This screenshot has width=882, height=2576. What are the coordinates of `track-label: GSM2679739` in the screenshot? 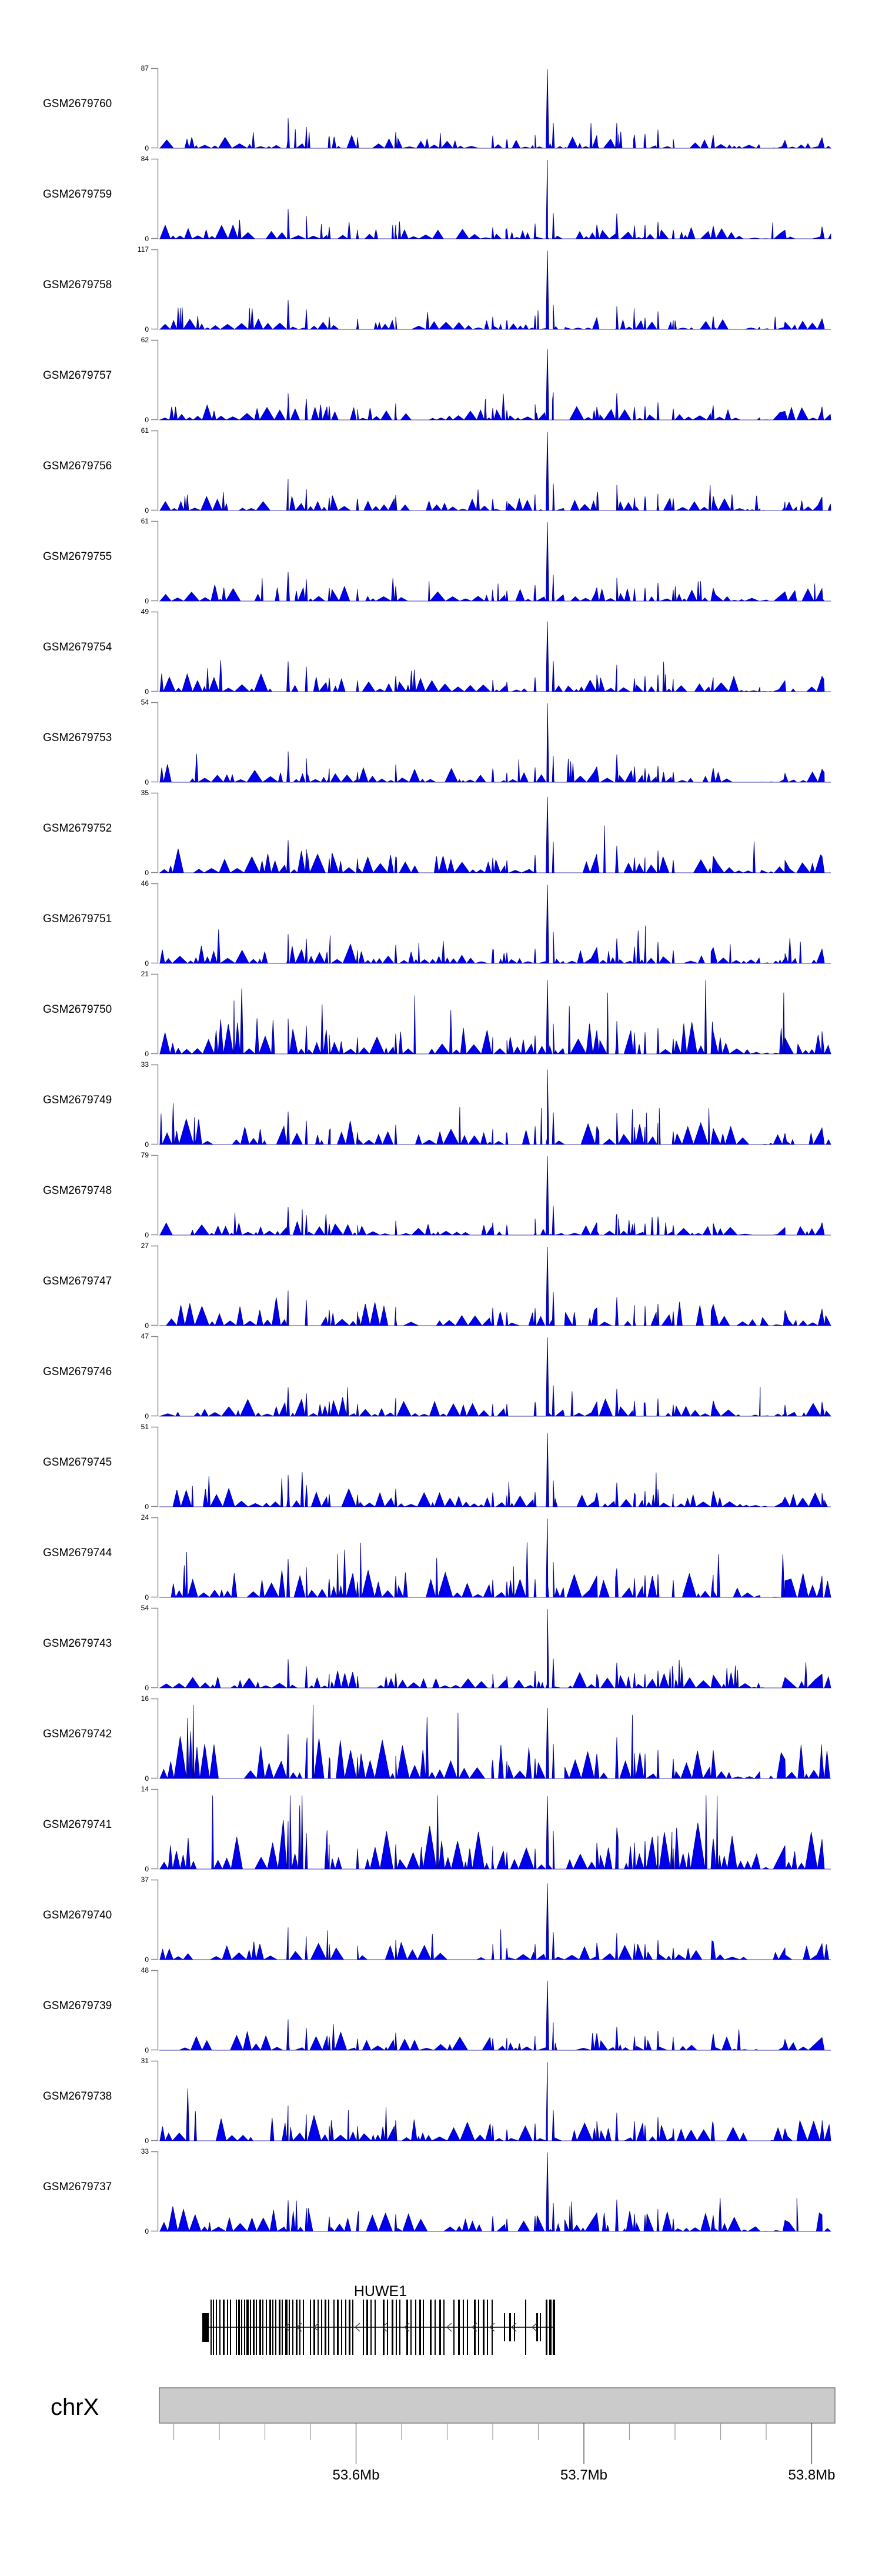 It's located at (77, 2006).